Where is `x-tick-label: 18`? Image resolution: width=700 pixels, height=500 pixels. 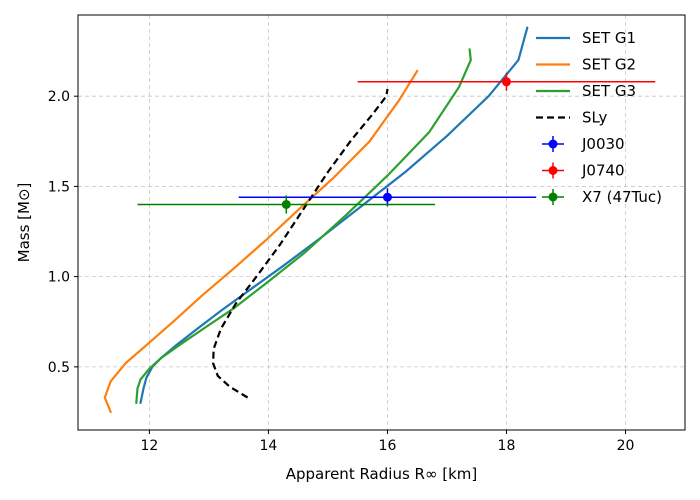 x-tick-label: 18 is located at coordinates (507, 446).